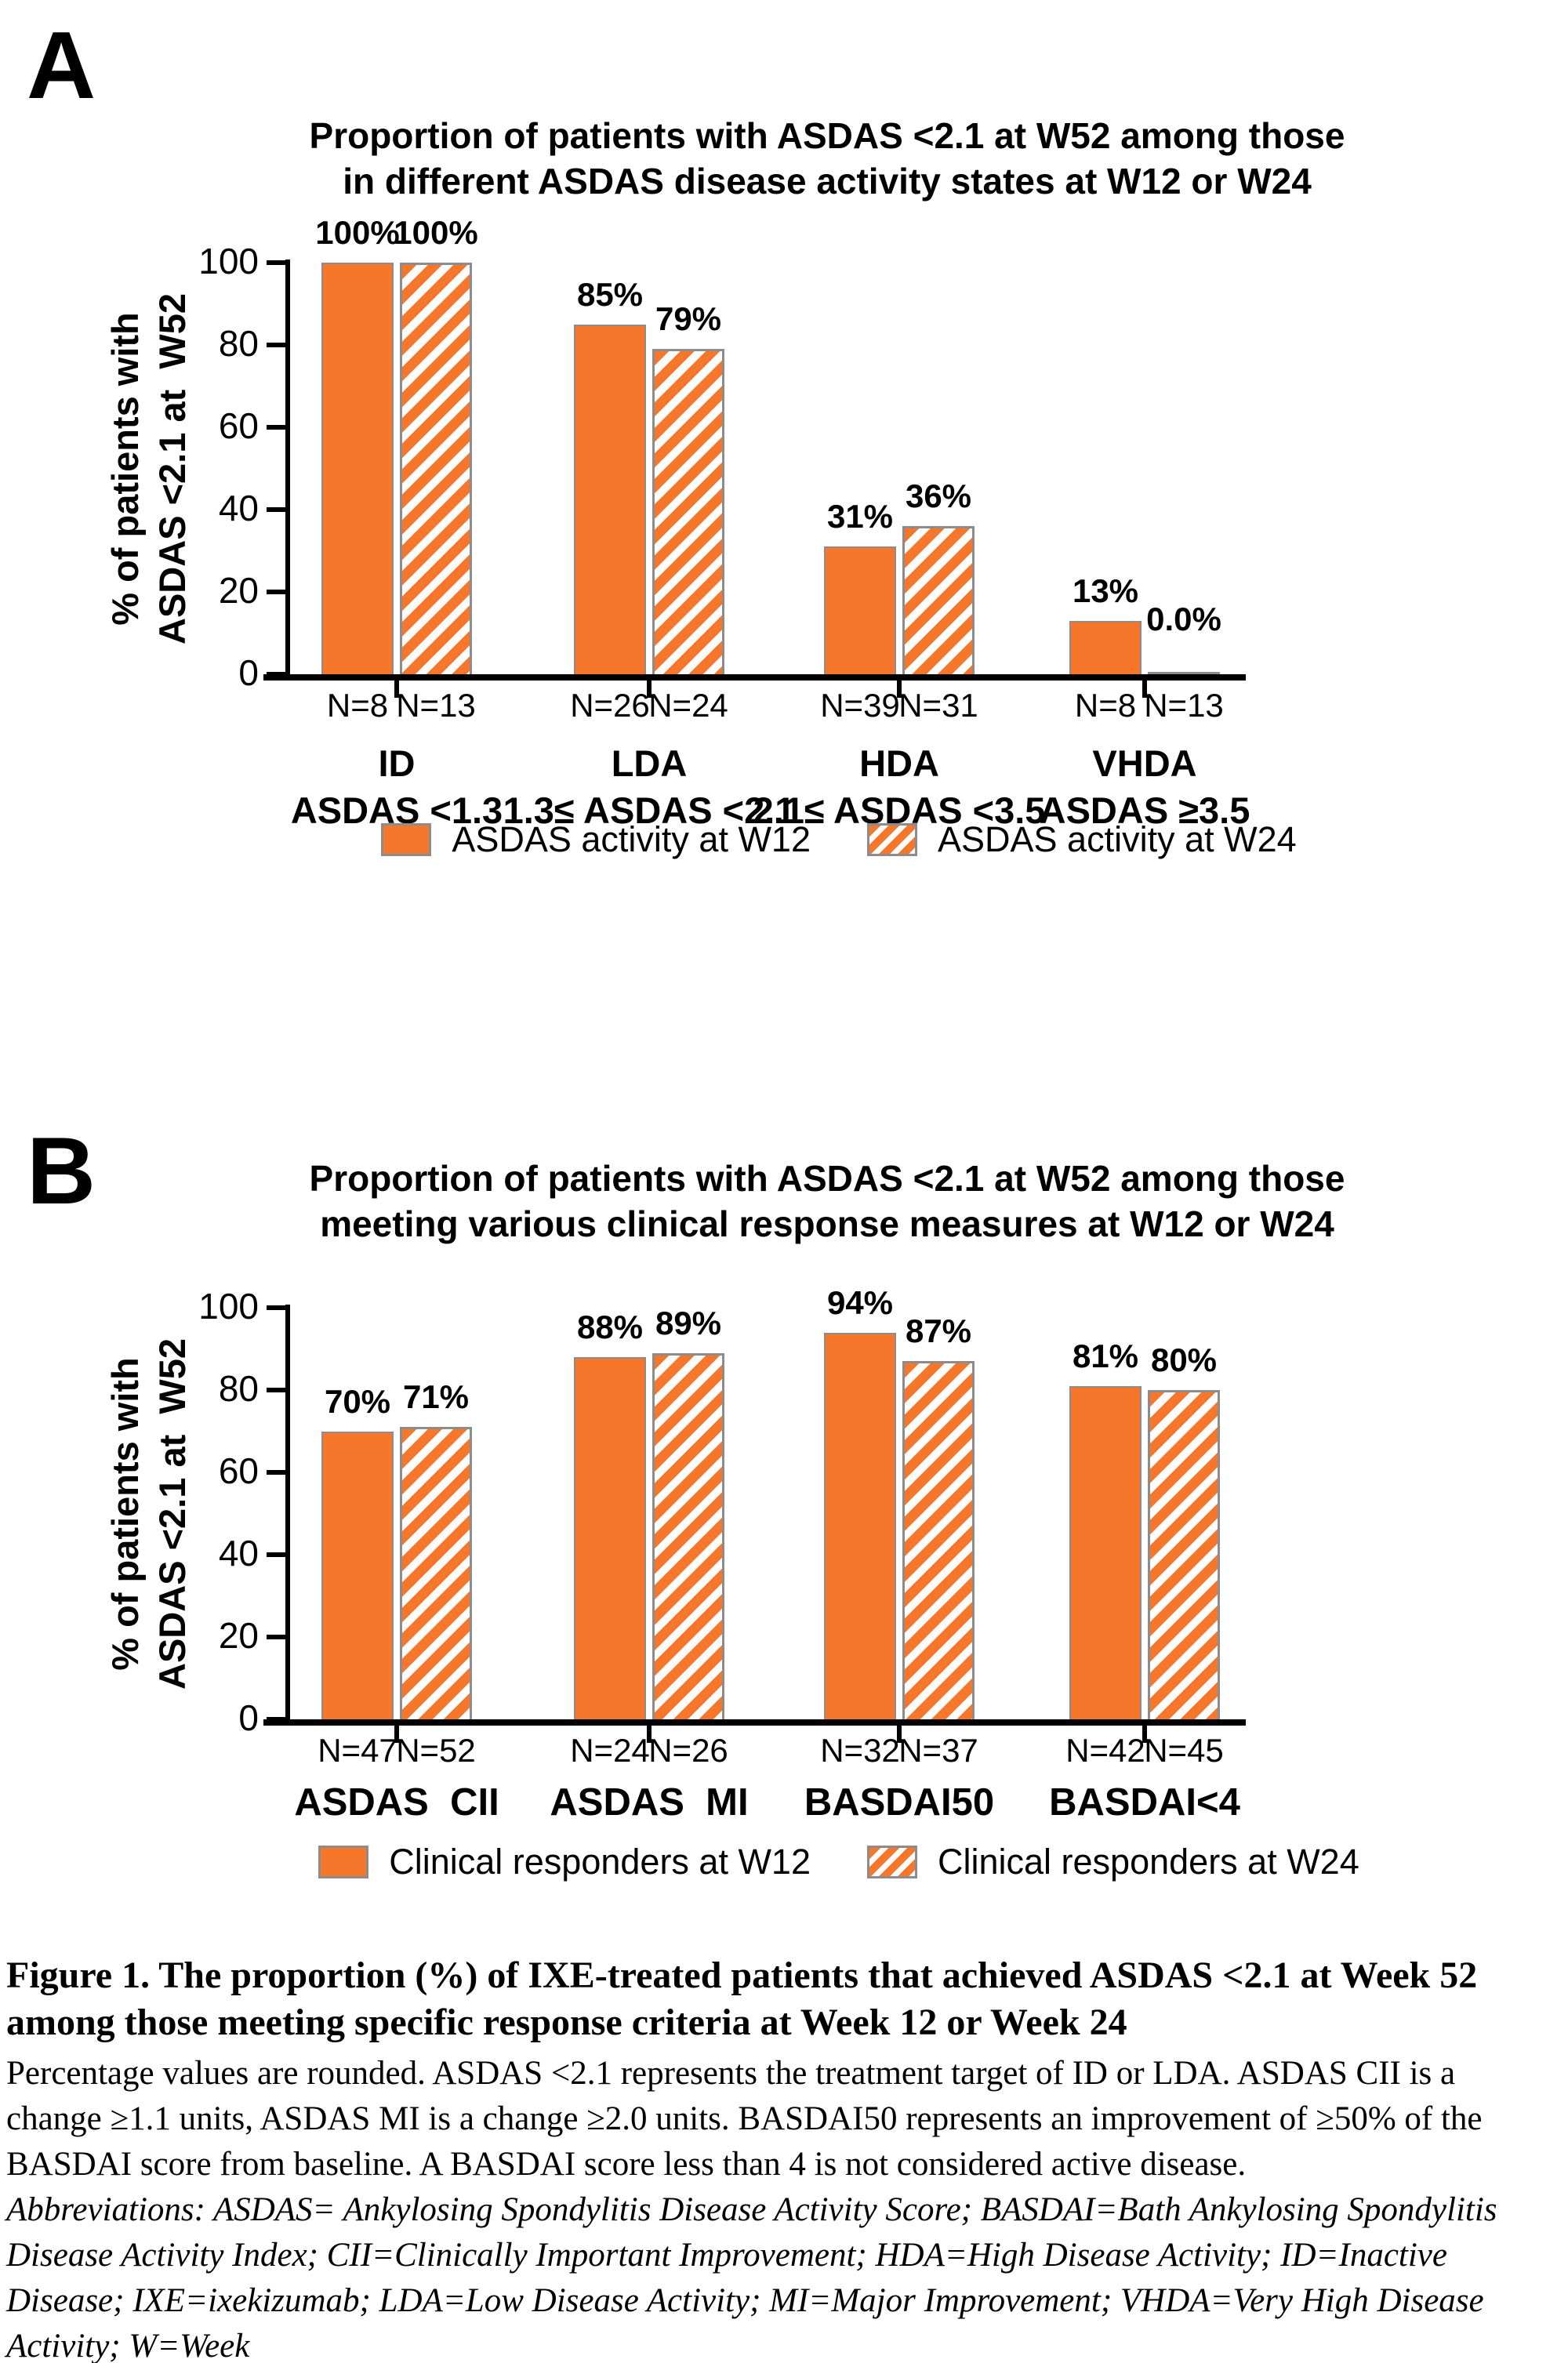  Describe the element at coordinates (860, 517) in the screenshot. I see `bar-value-label: 31%` at that location.